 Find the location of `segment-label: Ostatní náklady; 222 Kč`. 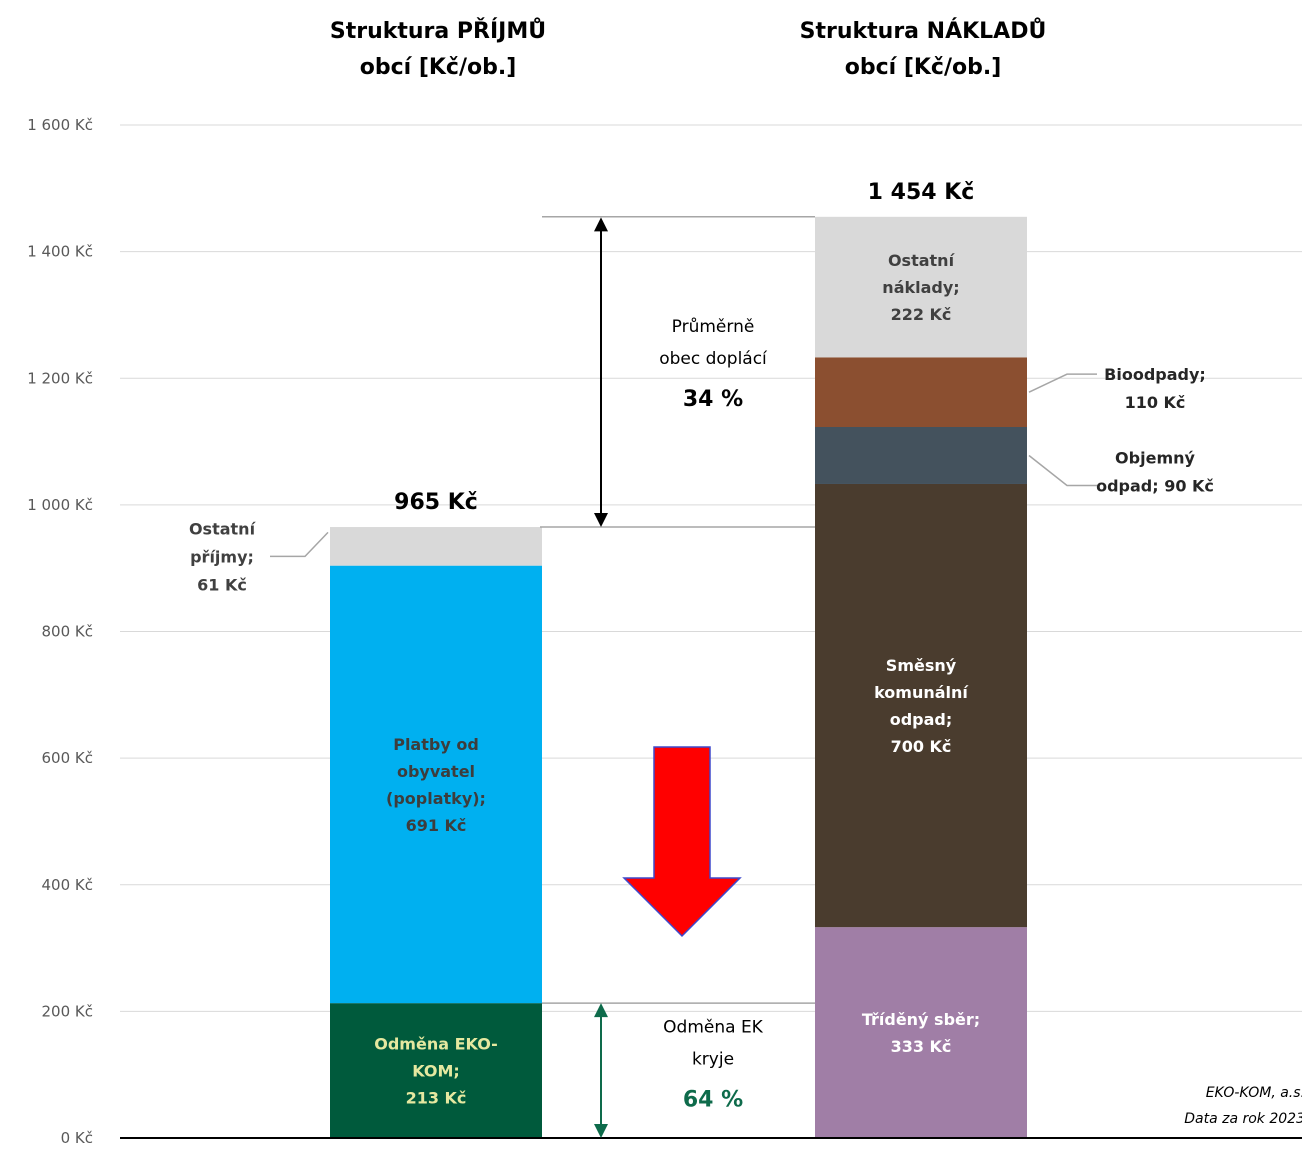

segment-label: Ostatní náklady; 222 Kč is located at coordinates (920, 287).